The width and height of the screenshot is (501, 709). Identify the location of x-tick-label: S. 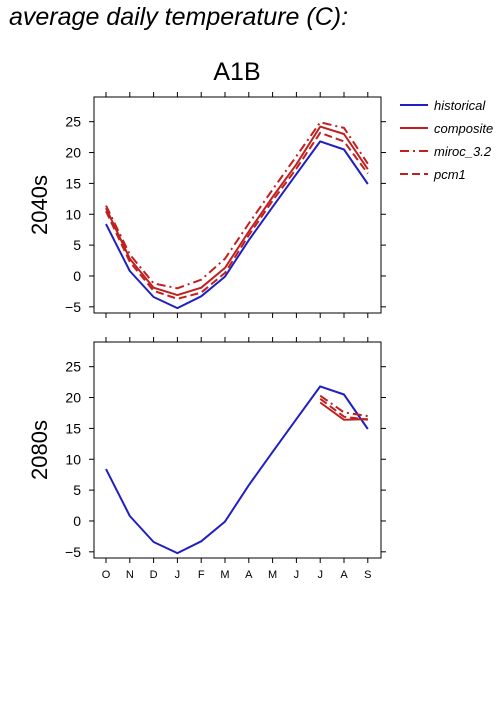
(367, 575).